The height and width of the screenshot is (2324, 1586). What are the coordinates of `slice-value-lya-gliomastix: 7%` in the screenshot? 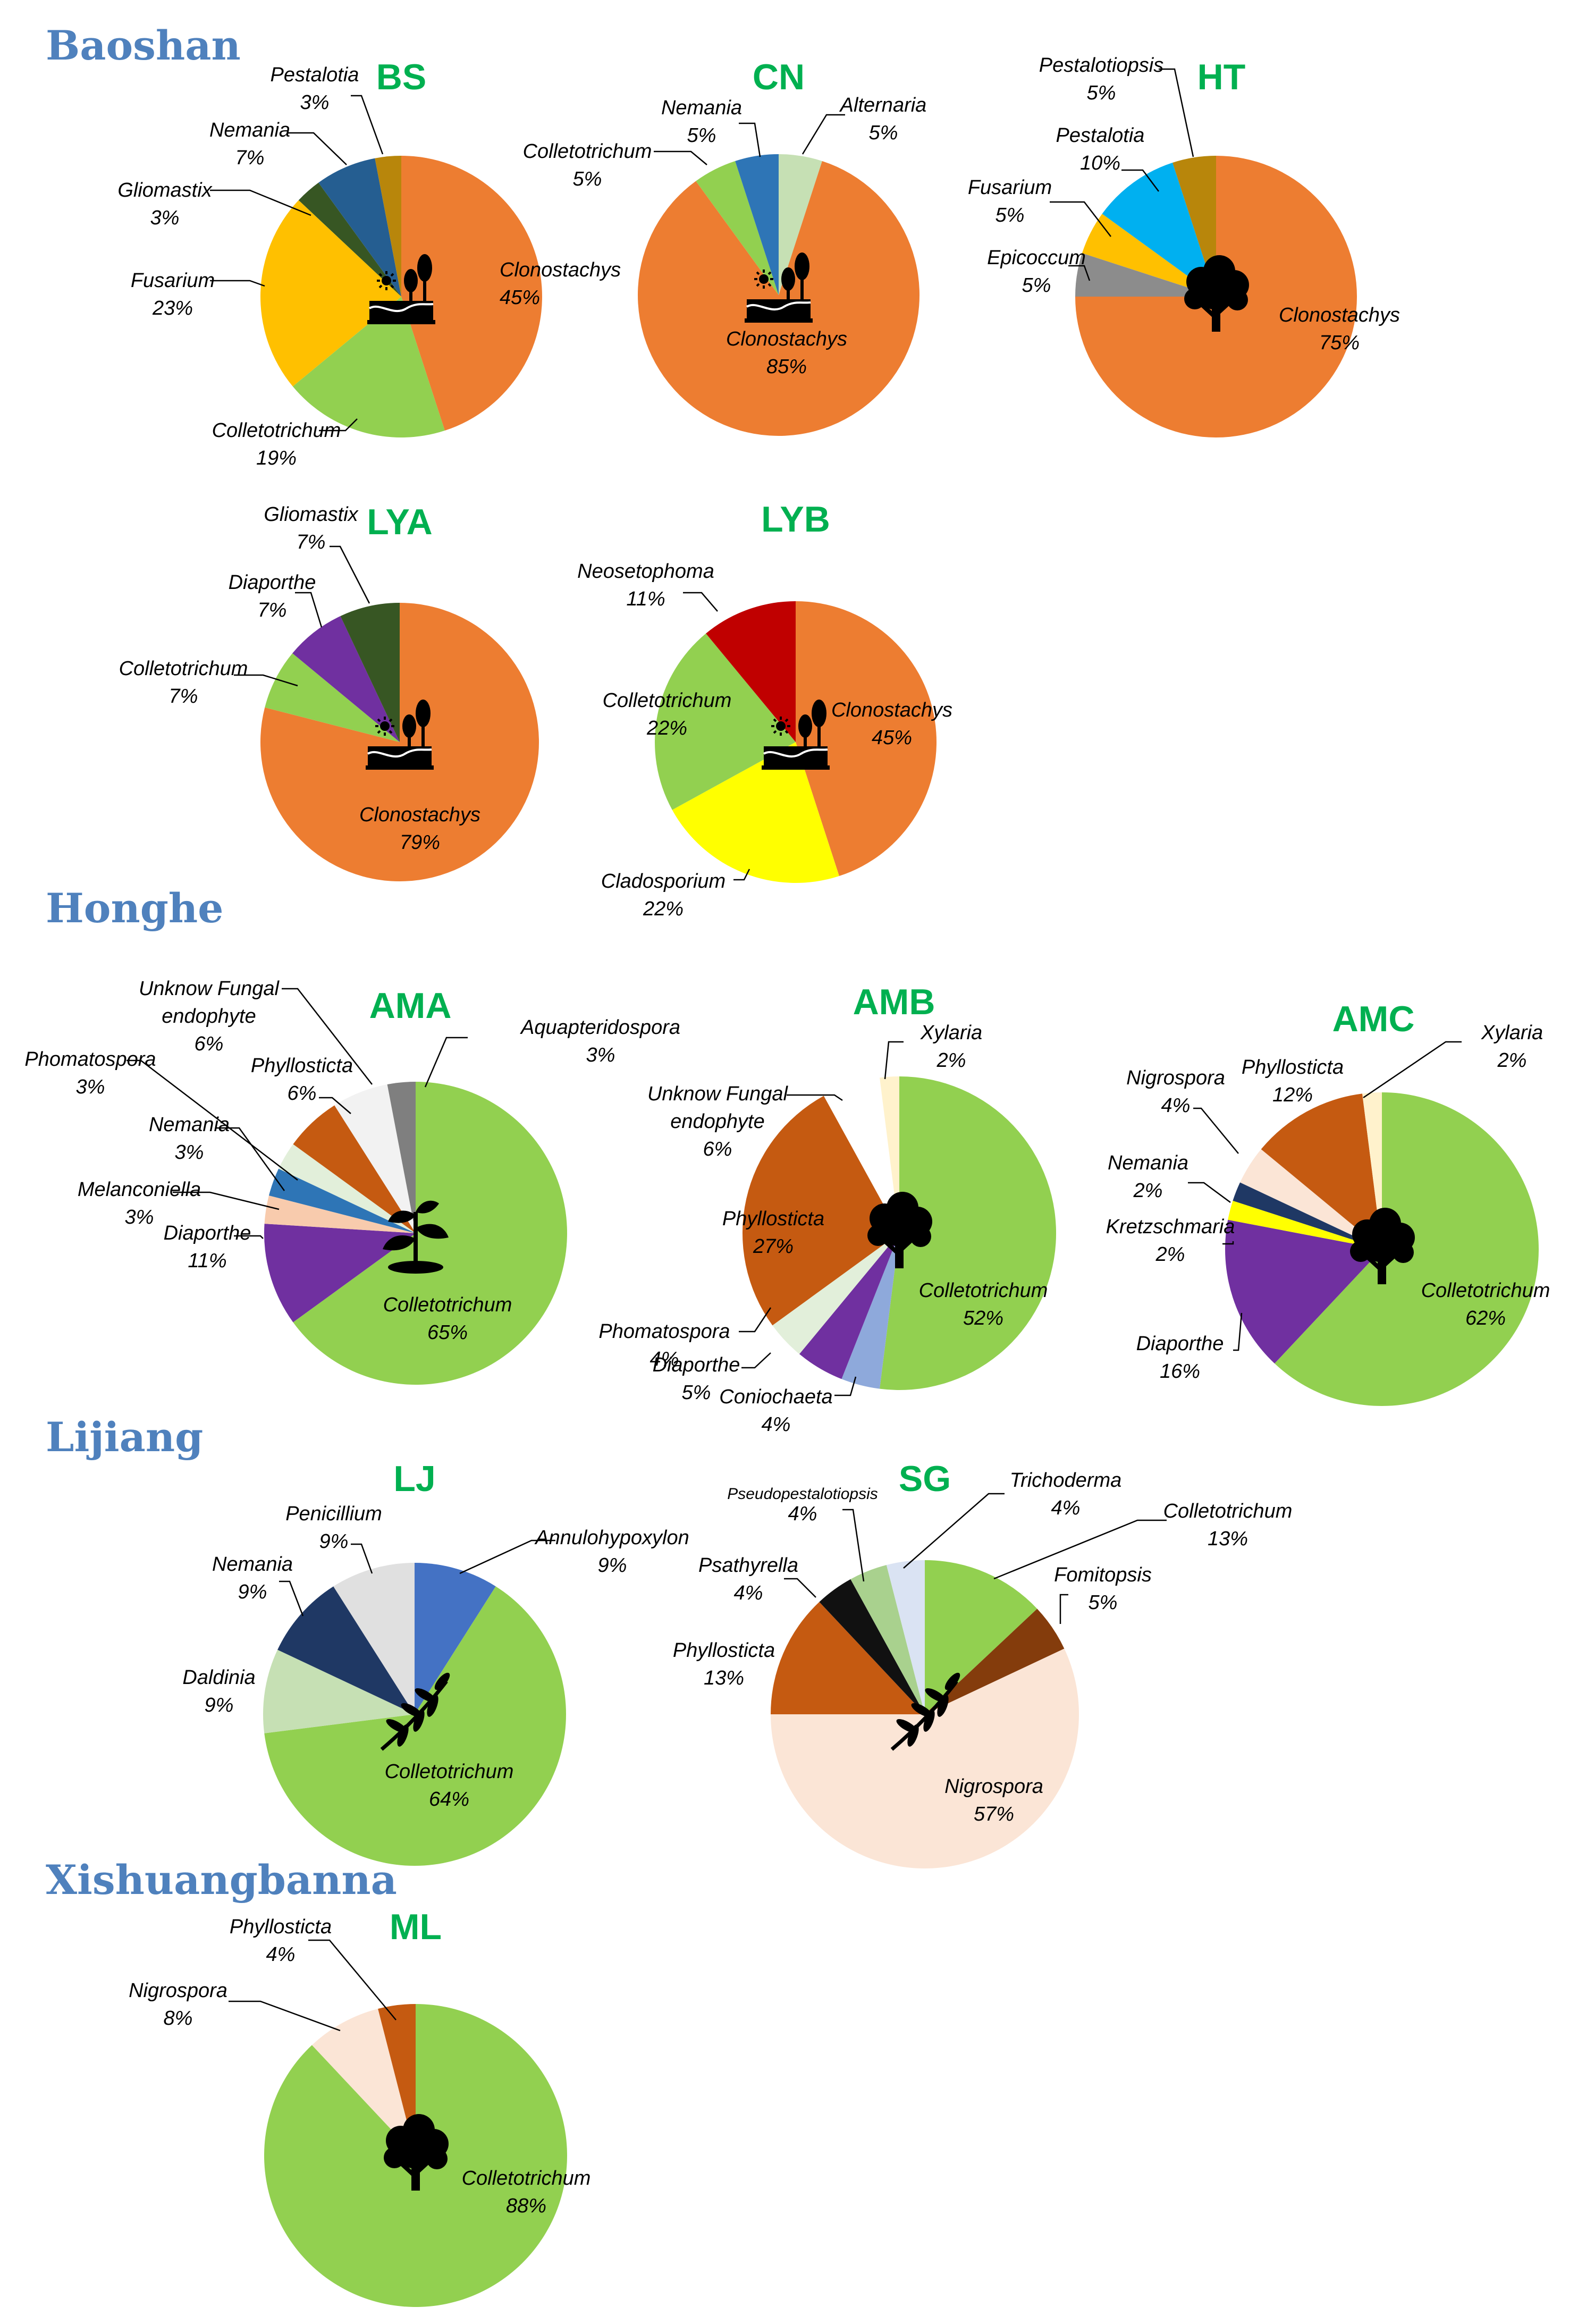 It's located at (311, 542).